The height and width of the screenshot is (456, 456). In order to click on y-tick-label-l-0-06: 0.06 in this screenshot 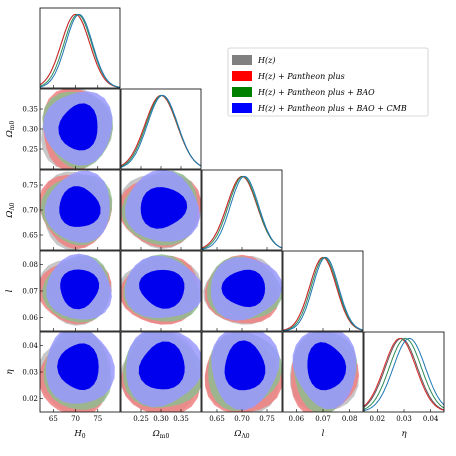, I will do `click(30, 318)`.